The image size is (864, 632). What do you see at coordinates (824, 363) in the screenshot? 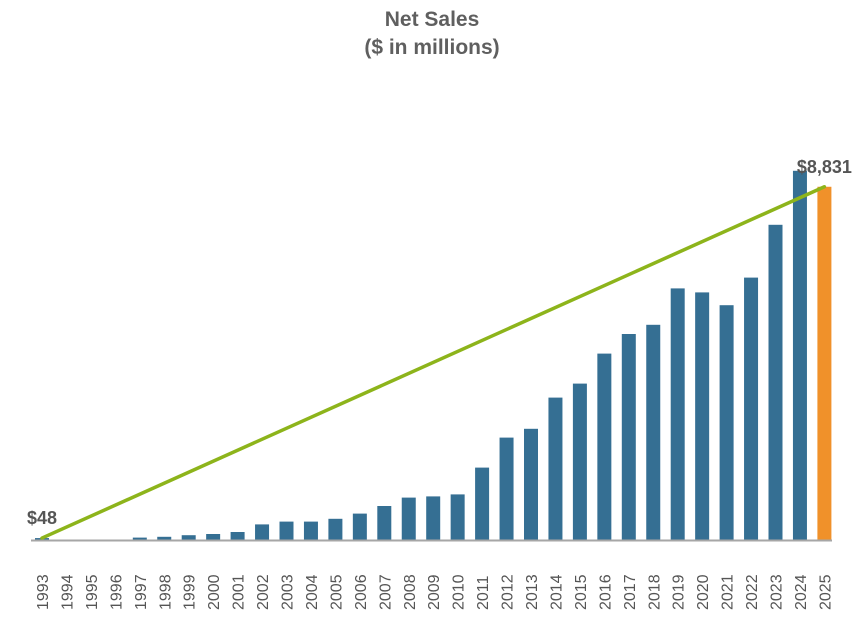
I see `bar-2025` at bounding box center [824, 363].